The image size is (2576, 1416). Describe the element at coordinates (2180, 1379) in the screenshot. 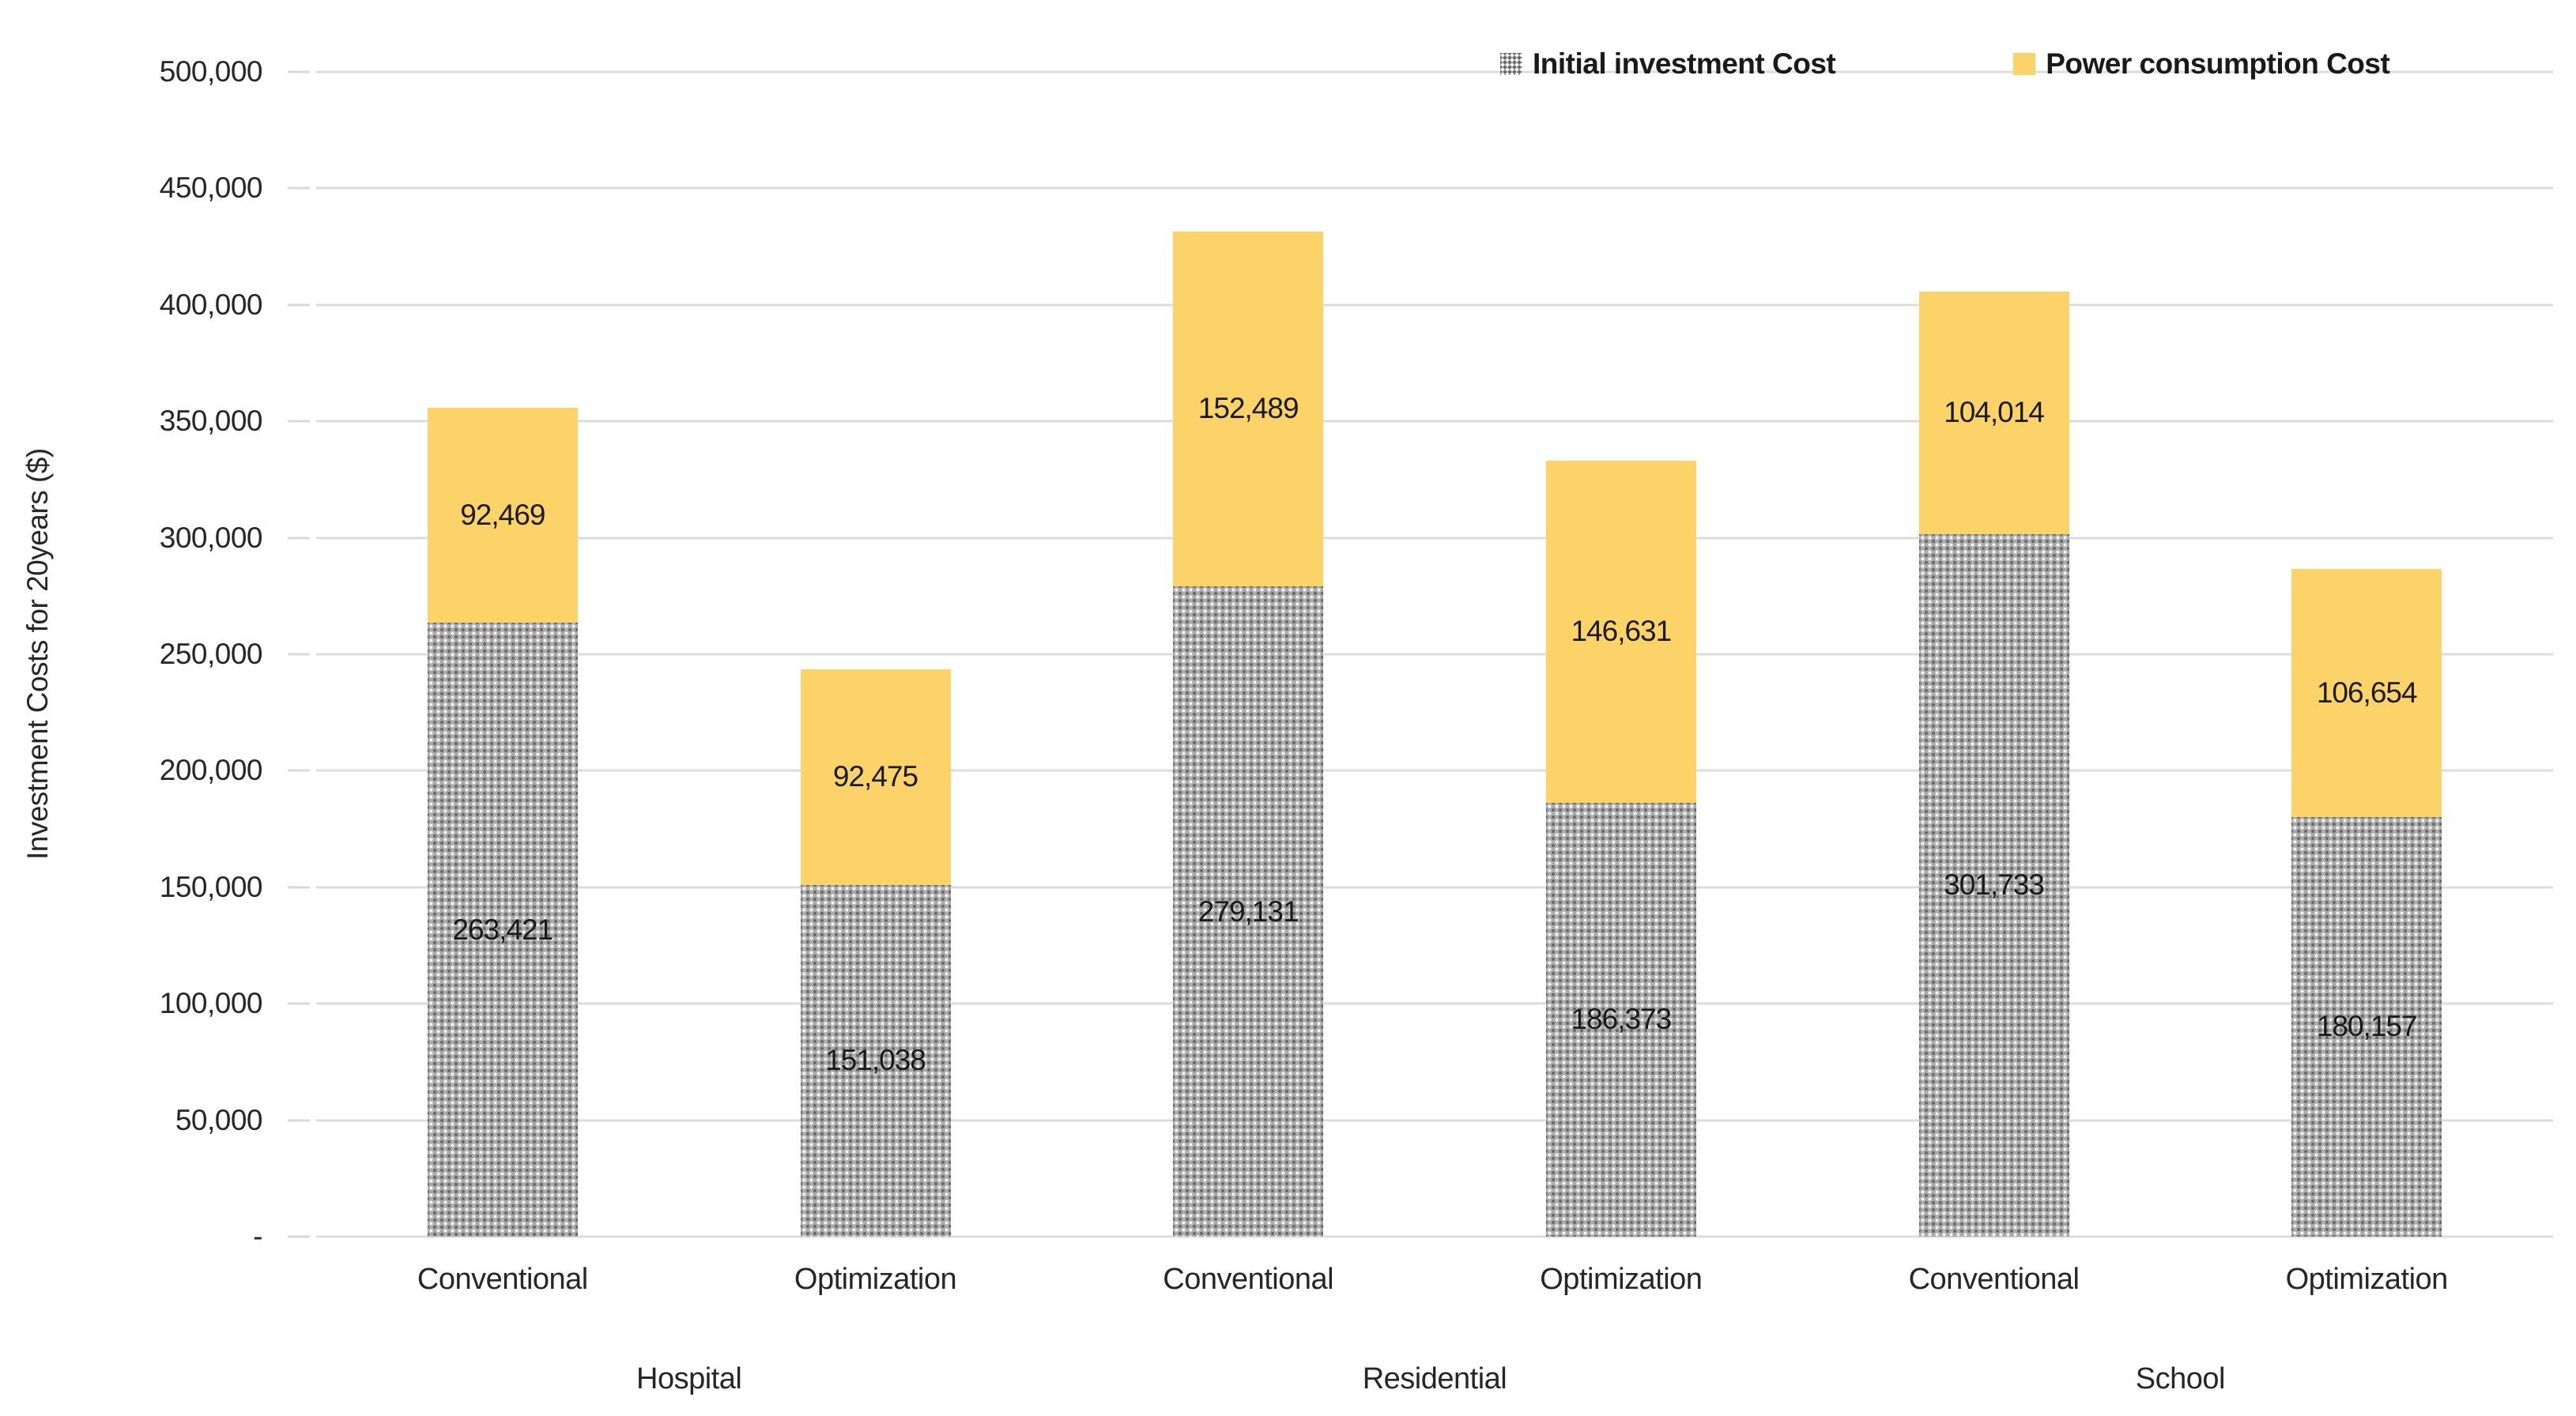

I see `x-group-label: School` at that location.